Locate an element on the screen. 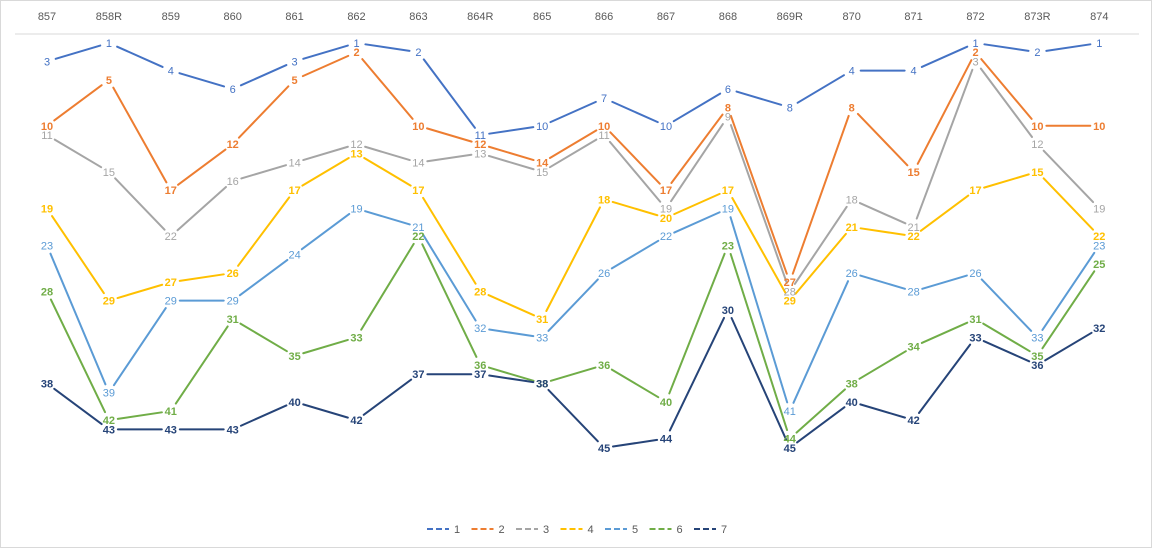  data-label: 33 is located at coordinates (542, 338).